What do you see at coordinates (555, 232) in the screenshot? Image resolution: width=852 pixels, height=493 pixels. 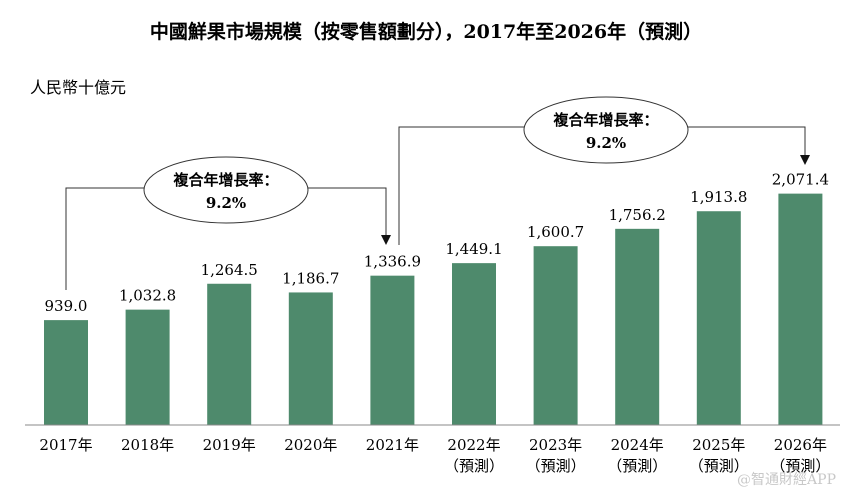 I see `value-label: 1,600.7` at bounding box center [555, 232].